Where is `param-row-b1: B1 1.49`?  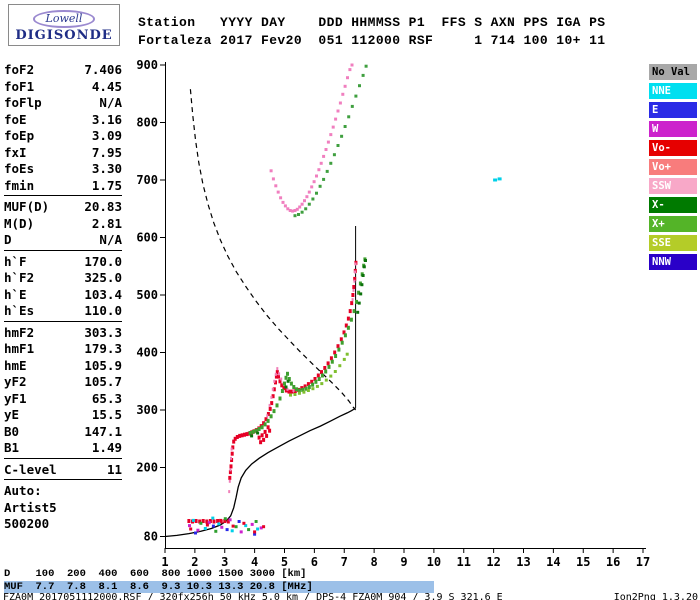
param-row-b1: B1 1.49 is located at coordinates (63, 448).